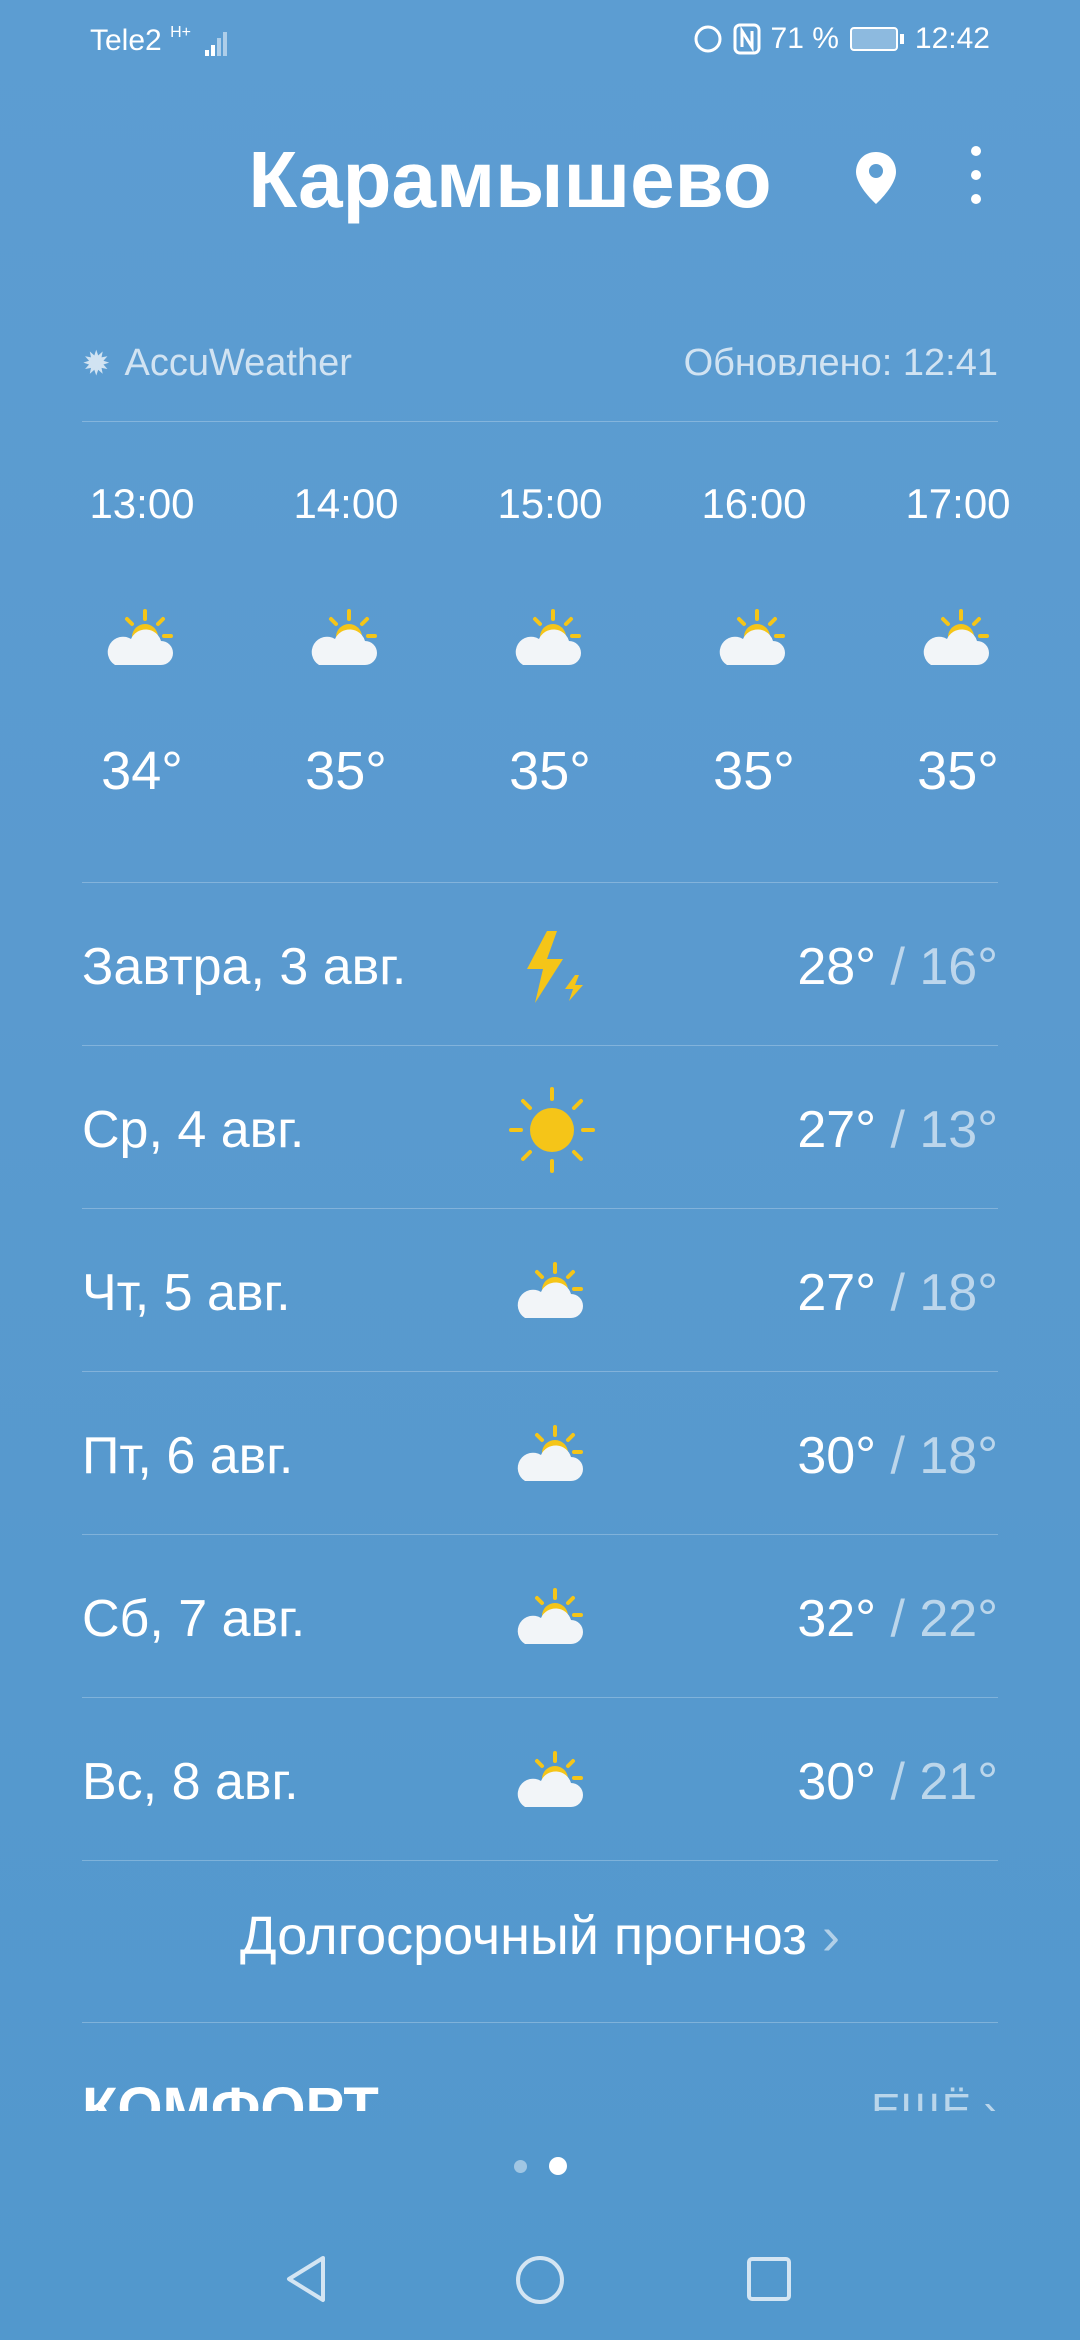 This screenshot has height=2340, width=1080. I want to click on back-icon, so click(307, 2279).